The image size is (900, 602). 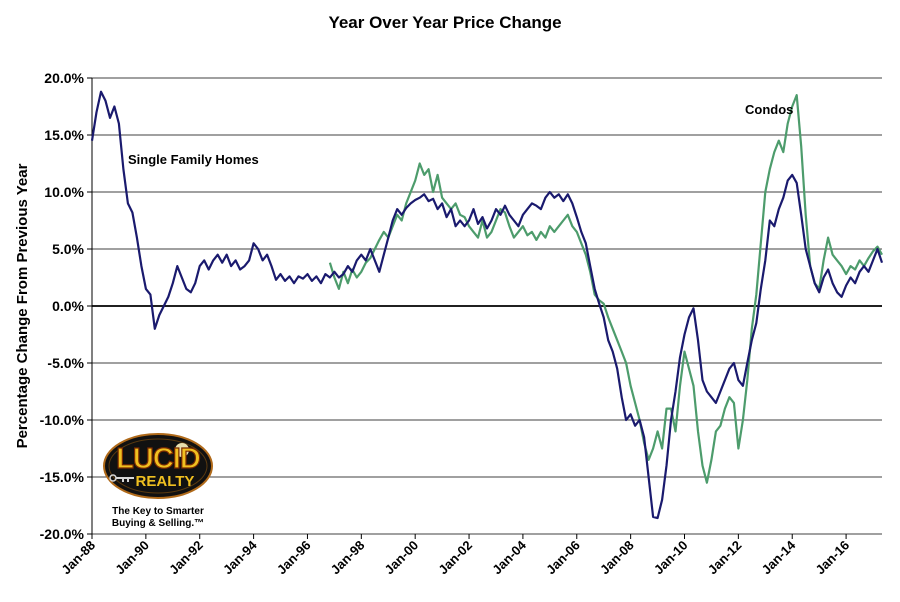 What do you see at coordinates (62, 477) in the screenshot?
I see `y-tick-label: -15.0%` at bounding box center [62, 477].